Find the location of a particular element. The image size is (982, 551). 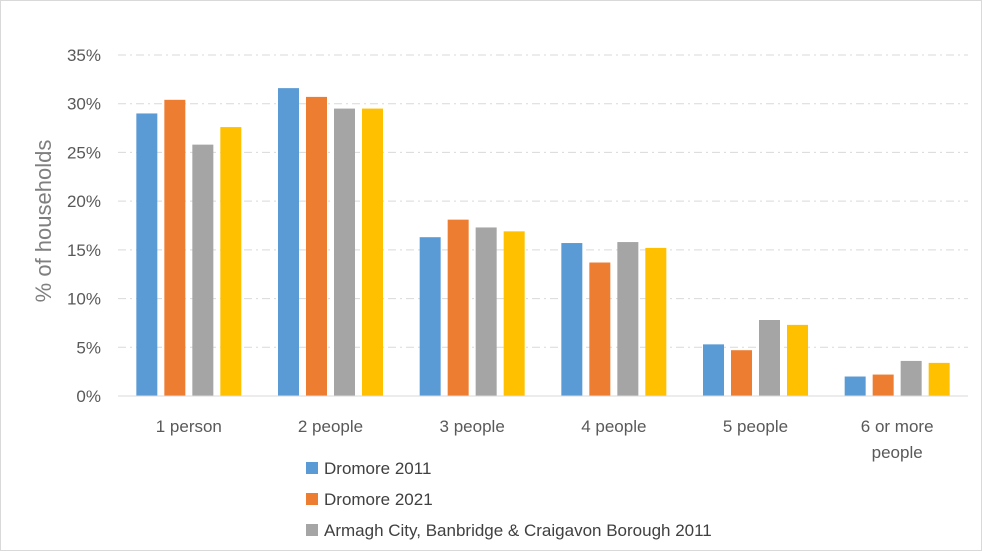

legend-item: Dromore 2021 is located at coordinates (369, 499).